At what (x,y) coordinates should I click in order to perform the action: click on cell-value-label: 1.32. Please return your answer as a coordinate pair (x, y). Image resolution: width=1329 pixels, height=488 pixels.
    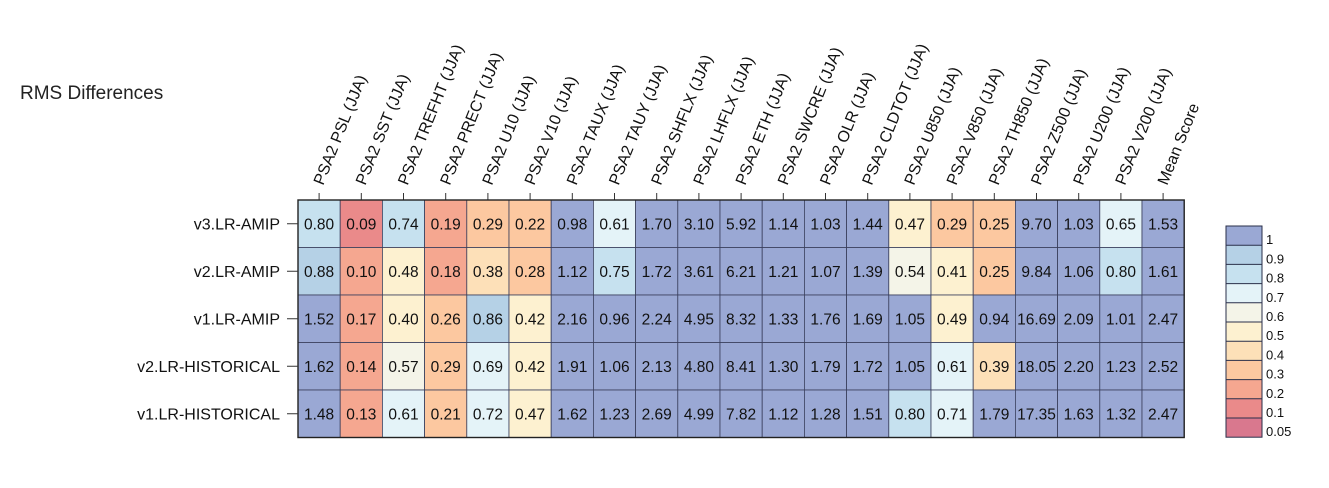
    Looking at the image, I should click on (1121, 414).